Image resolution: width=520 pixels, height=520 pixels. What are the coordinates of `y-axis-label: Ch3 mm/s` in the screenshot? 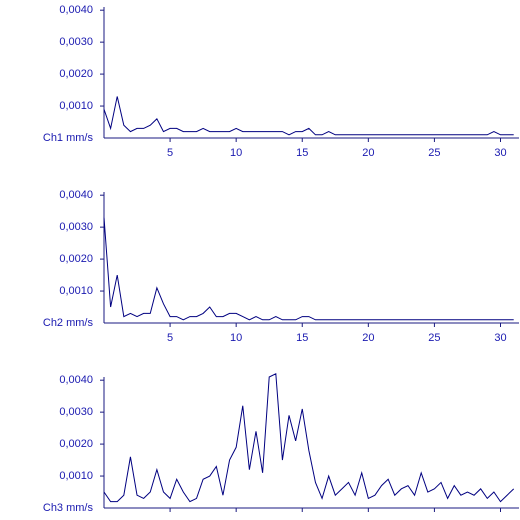 It's located at (68, 508).